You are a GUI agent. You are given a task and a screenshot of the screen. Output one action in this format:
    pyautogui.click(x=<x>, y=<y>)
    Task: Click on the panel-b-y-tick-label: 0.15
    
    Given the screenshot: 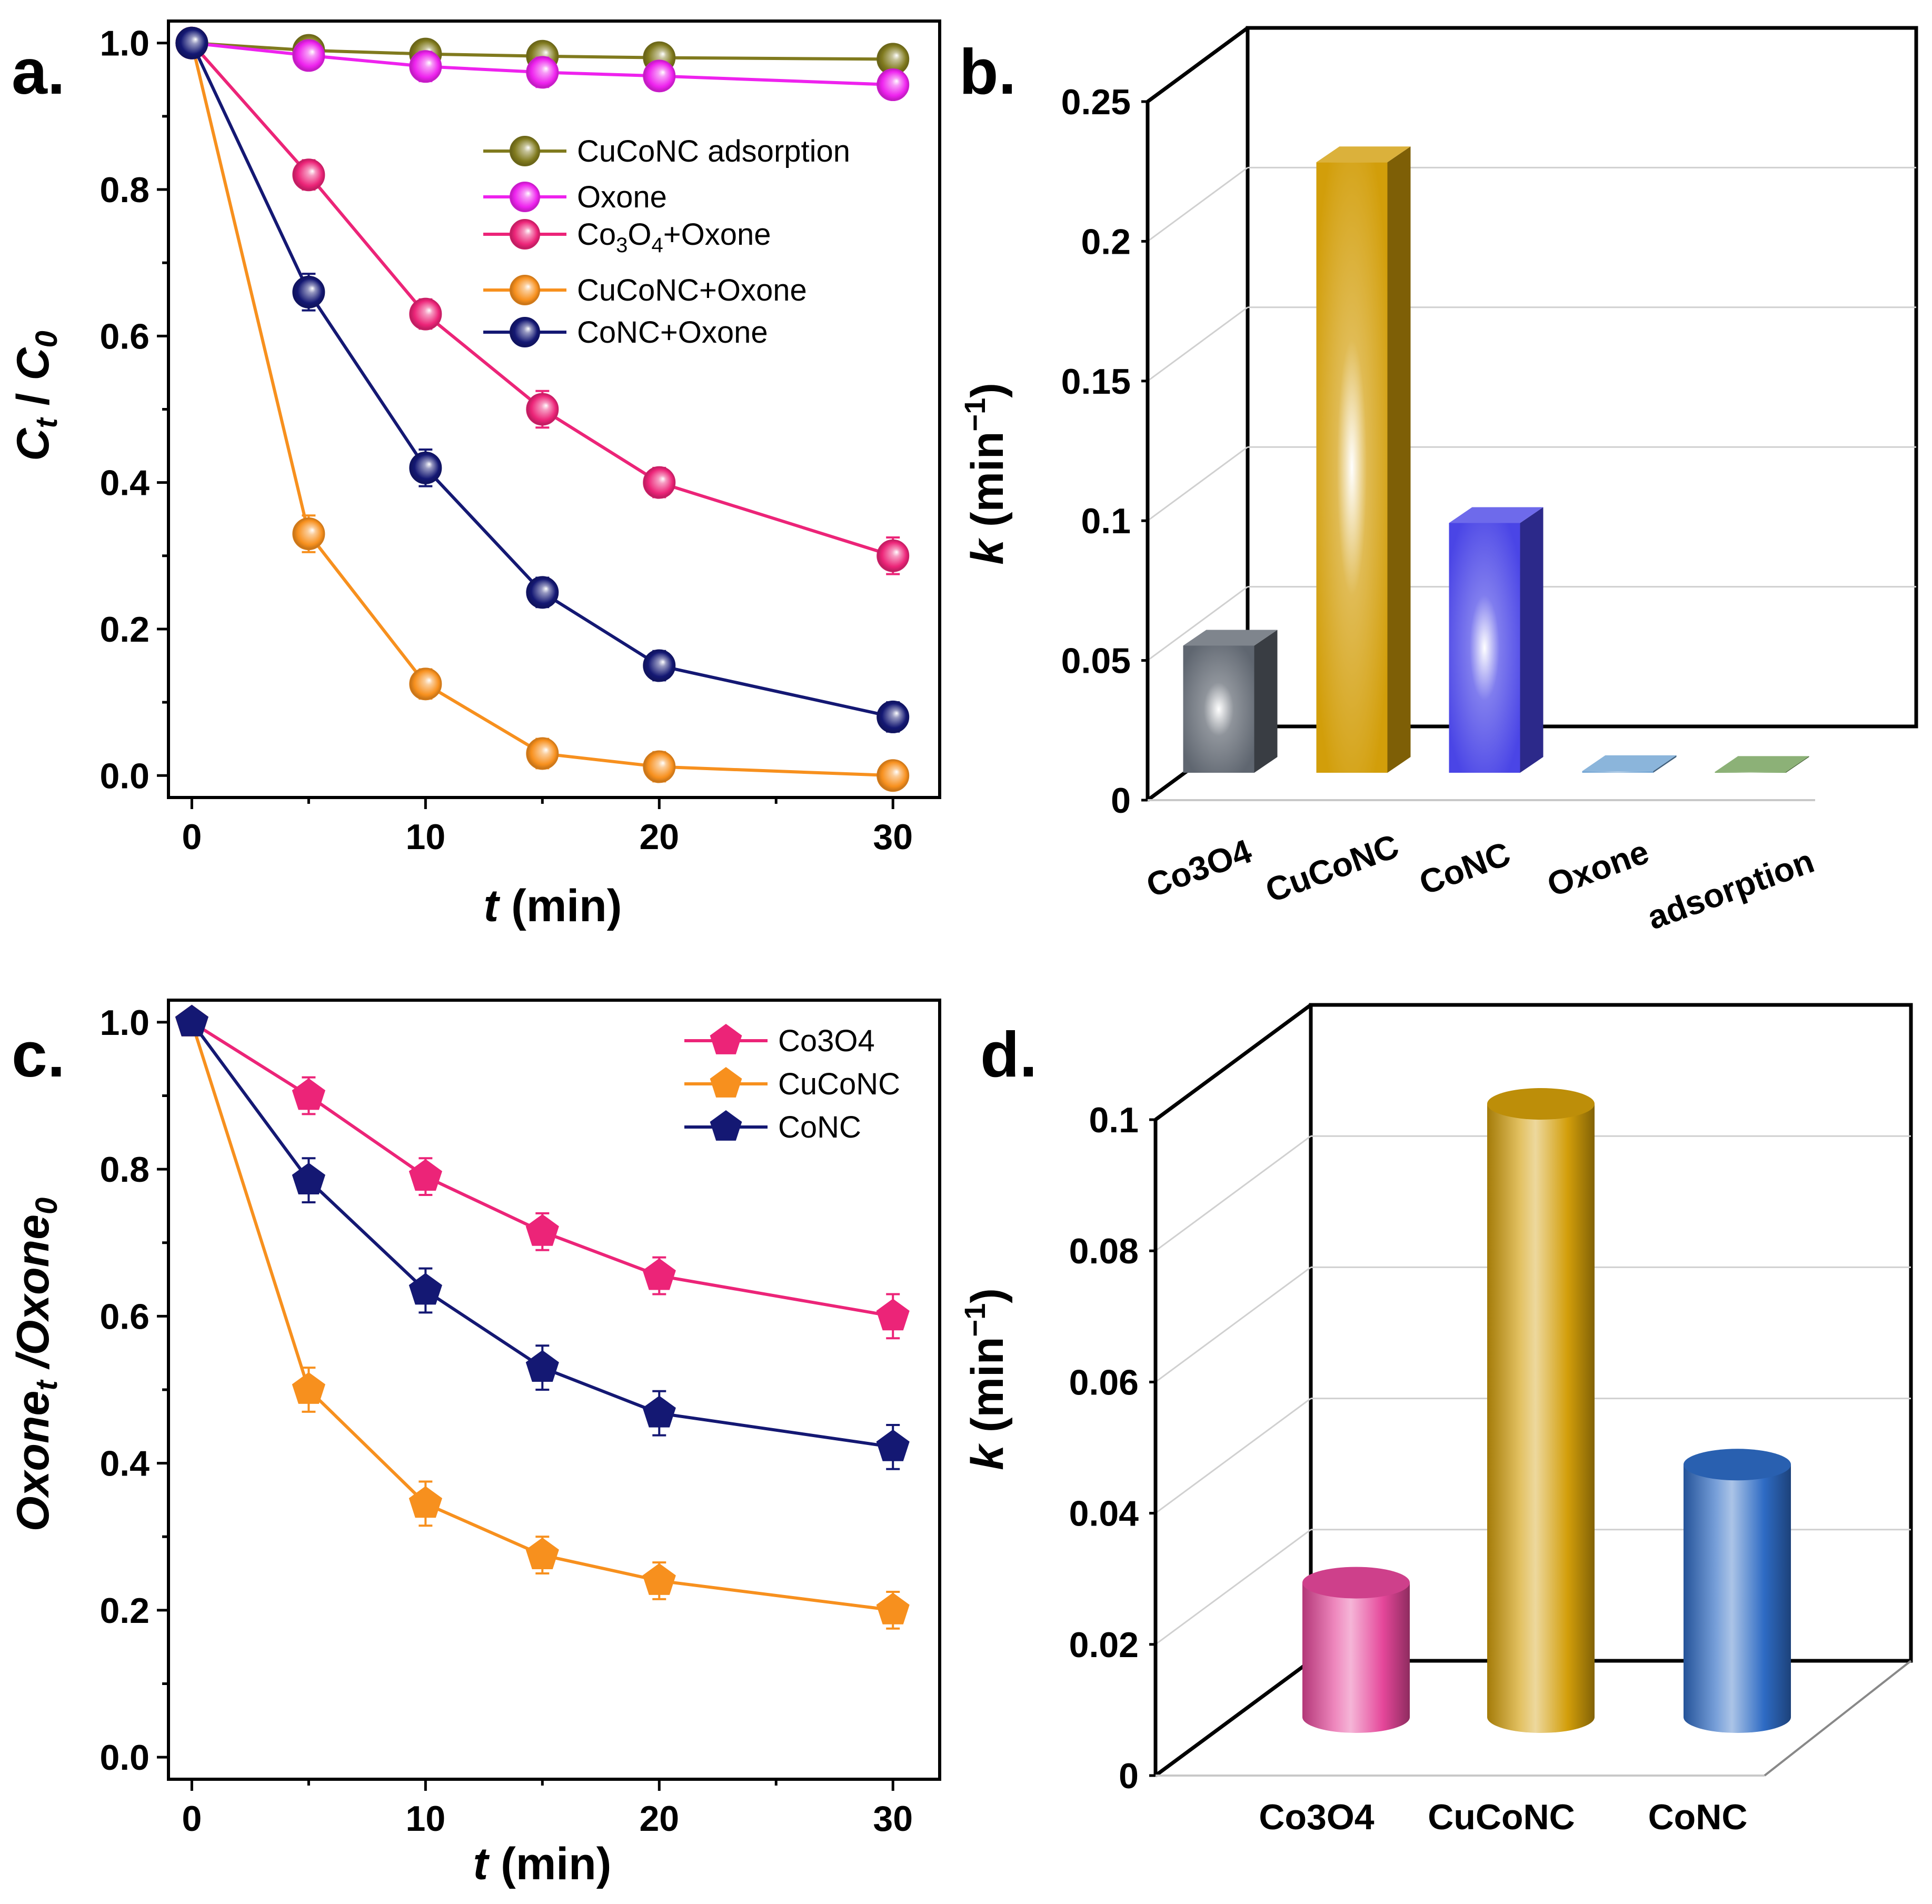 What is the action you would take?
    pyautogui.click(x=1096, y=382)
    